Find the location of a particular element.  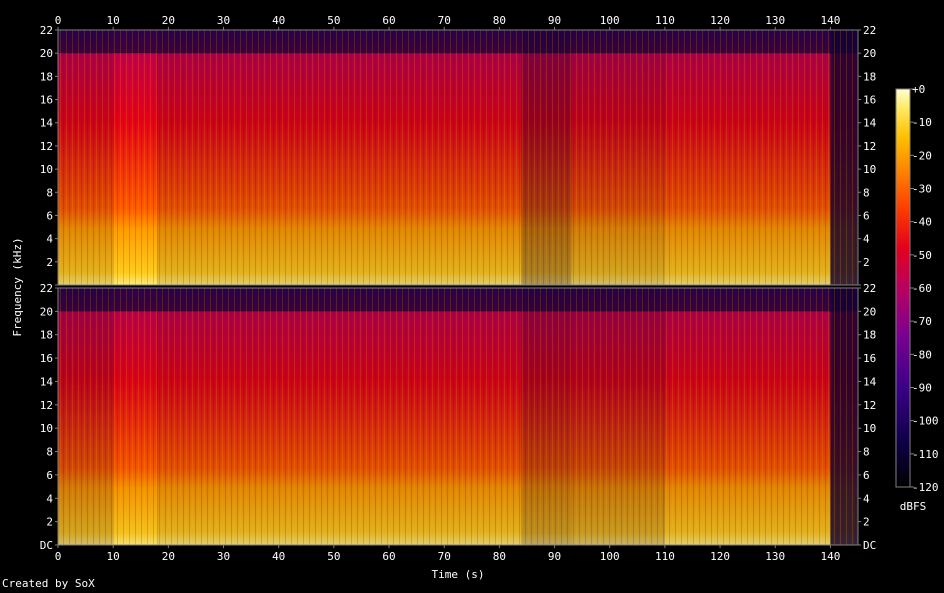

x-tick-label: 70 is located at coordinates (444, 556).